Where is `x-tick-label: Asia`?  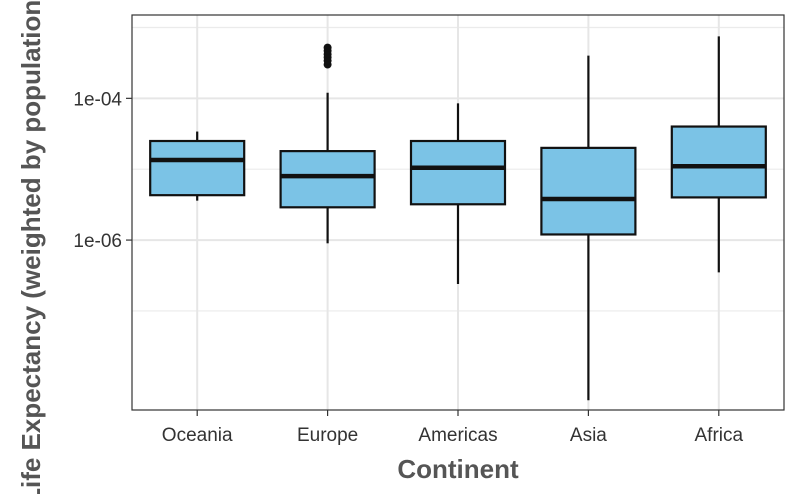
x-tick-label: Asia is located at coordinates (588, 435).